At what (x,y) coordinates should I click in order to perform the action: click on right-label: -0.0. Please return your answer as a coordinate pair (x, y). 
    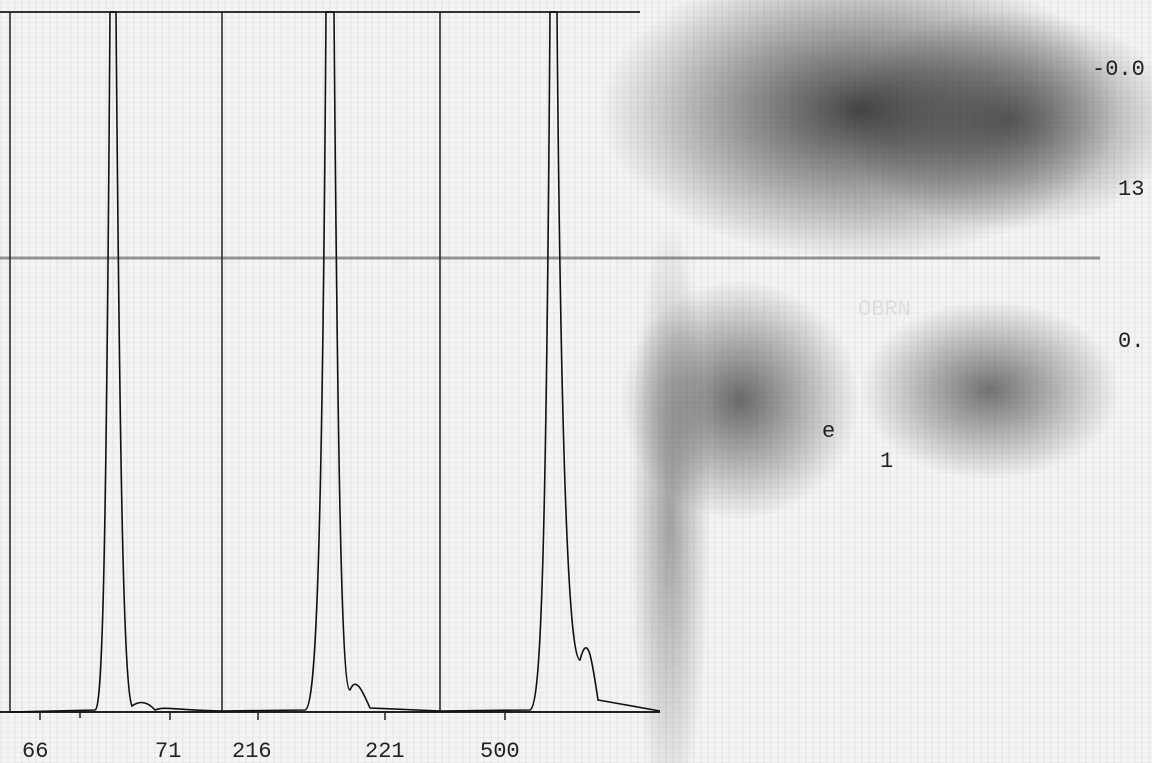
    Looking at the image, I should click on (1118, 69).